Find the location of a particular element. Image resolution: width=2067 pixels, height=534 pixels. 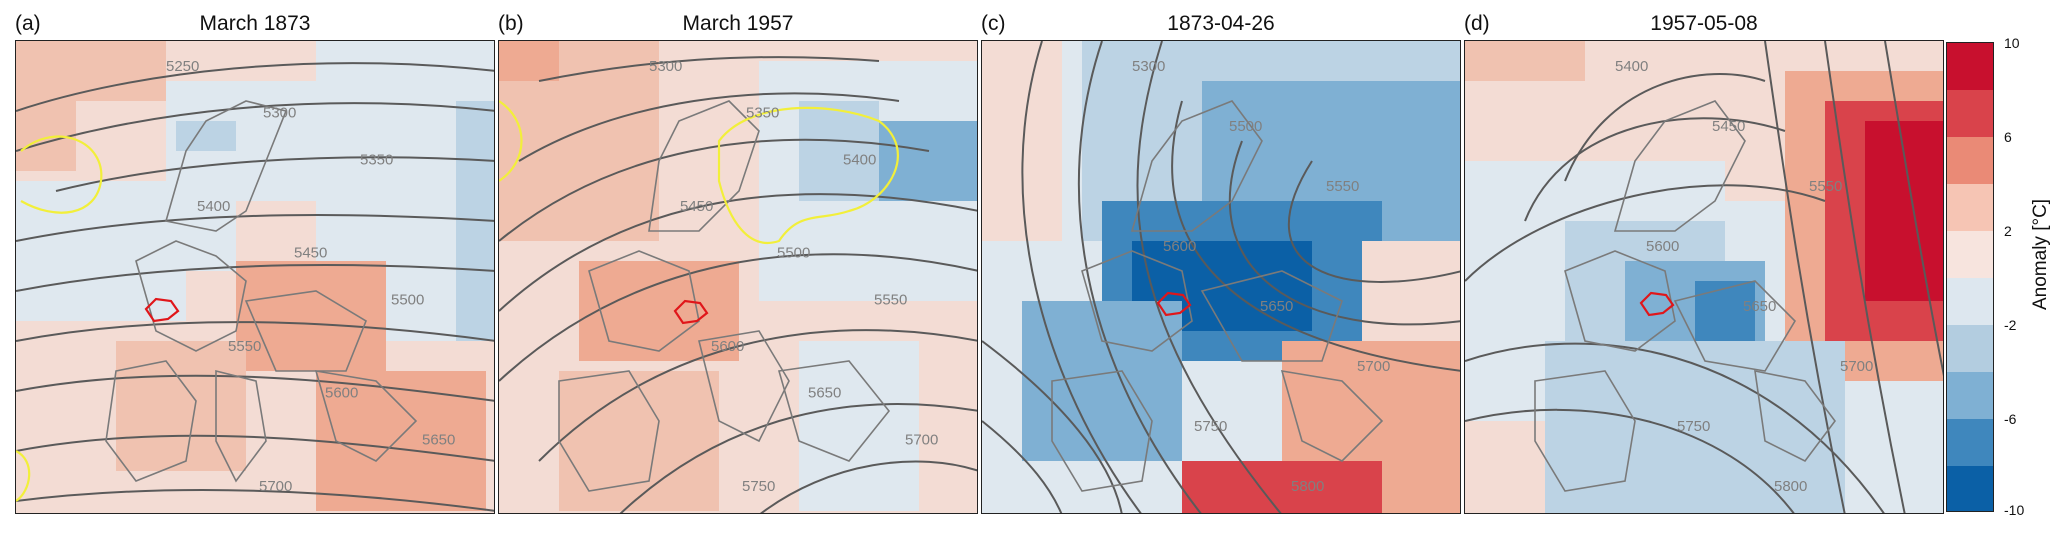

colorbar is located at coordinates (1970, 277).